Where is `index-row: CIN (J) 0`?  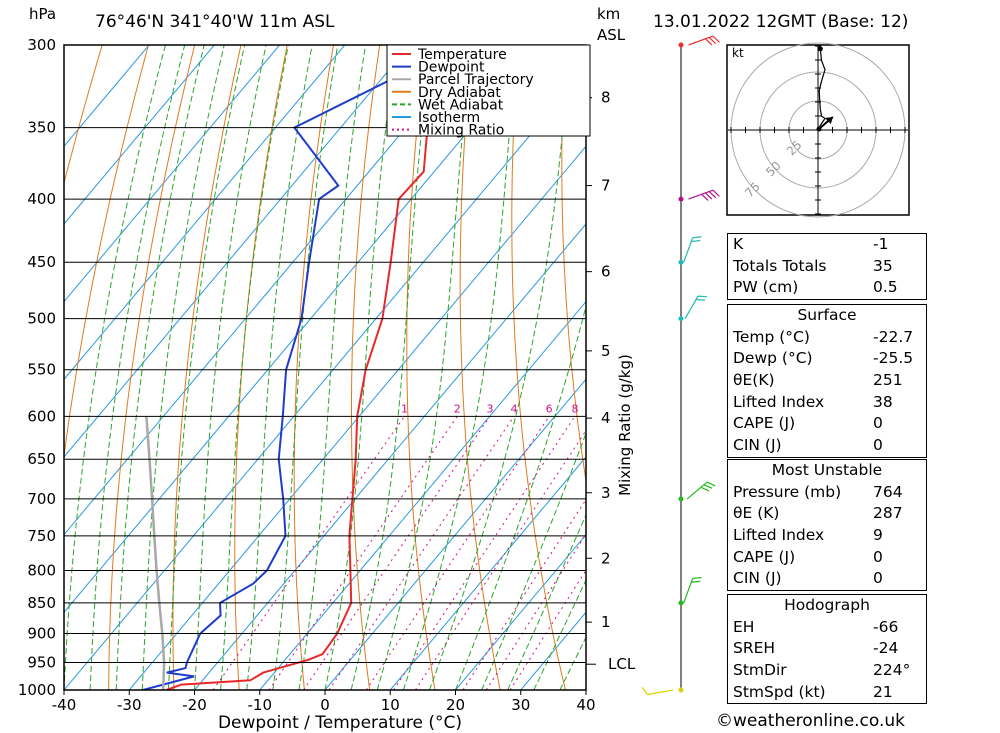 index-row: CIN (J) 0 is located at coordinates (827, 579).